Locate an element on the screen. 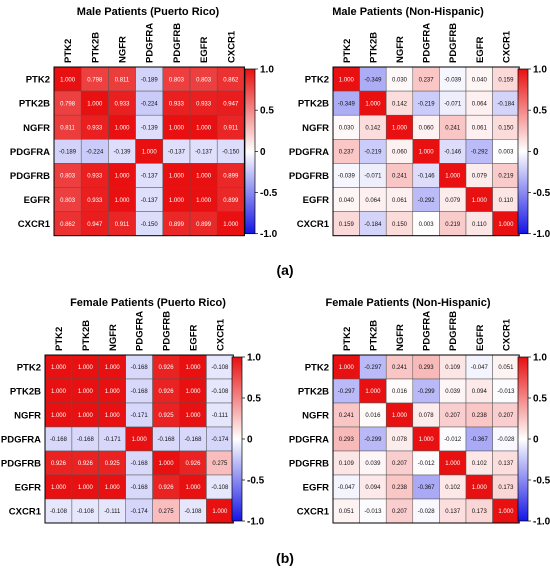 The width and height of the screenshot is (550, 570). heatmap-cell-value: -0.111 is located at coordinates (112, 512).